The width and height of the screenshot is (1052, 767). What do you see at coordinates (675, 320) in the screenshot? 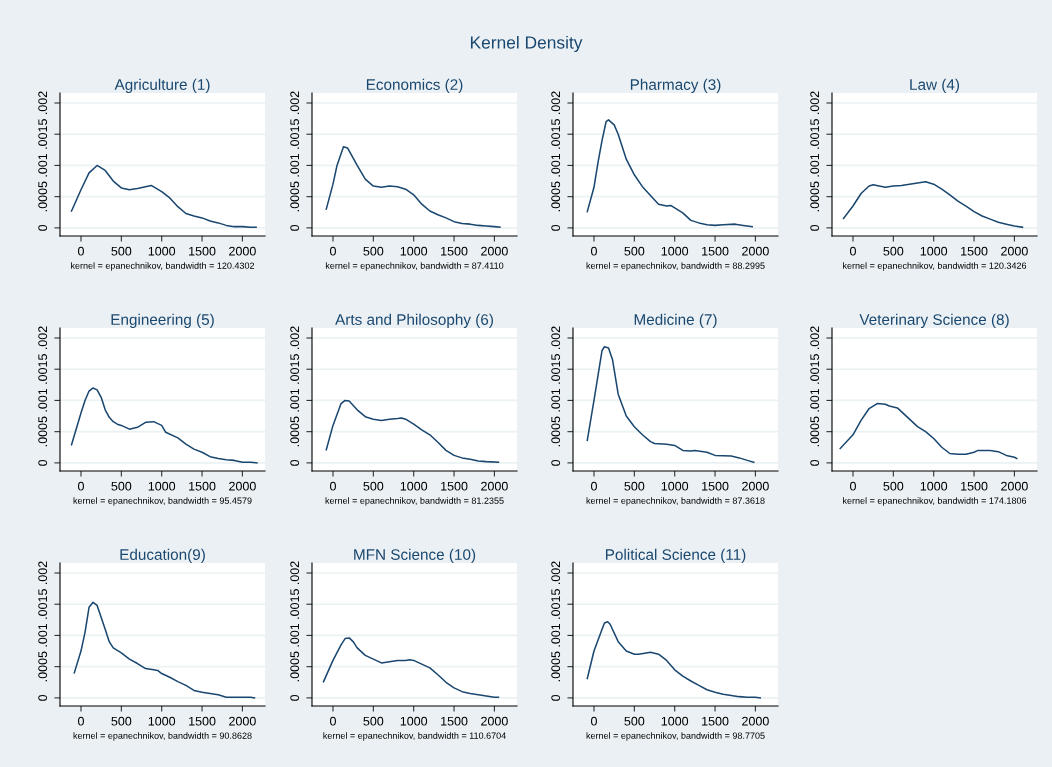
I see `chart-title: Medicine (7)` at bounding box center [675, 320].